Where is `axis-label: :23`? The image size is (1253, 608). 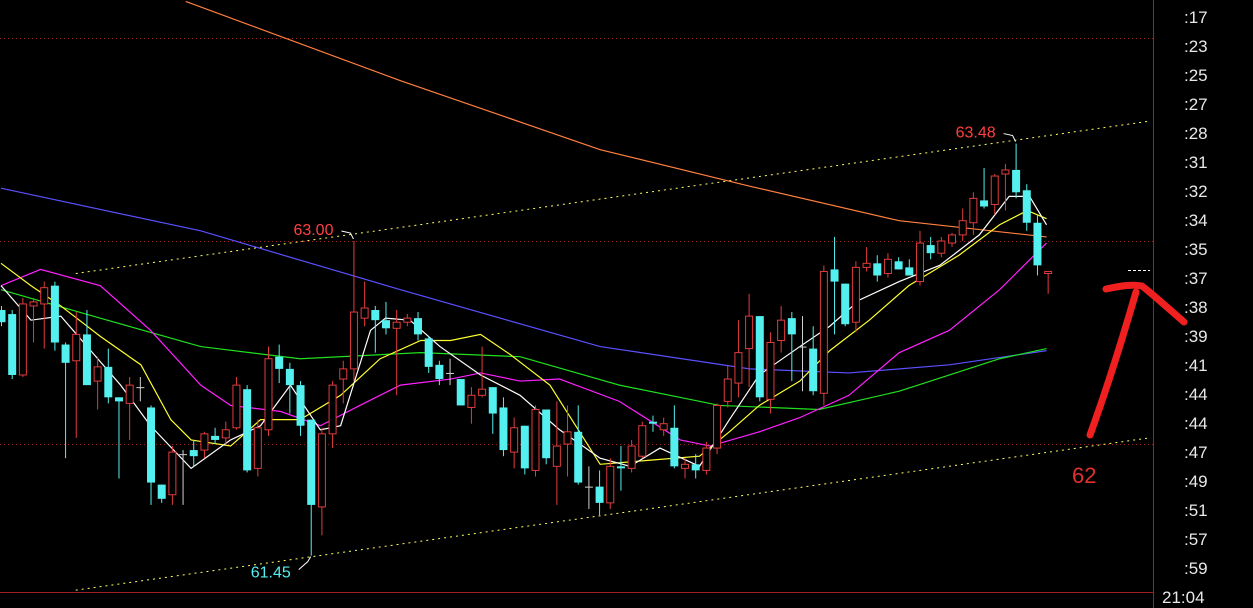
axis-label: :23 is located at coordinates (1196, 46).